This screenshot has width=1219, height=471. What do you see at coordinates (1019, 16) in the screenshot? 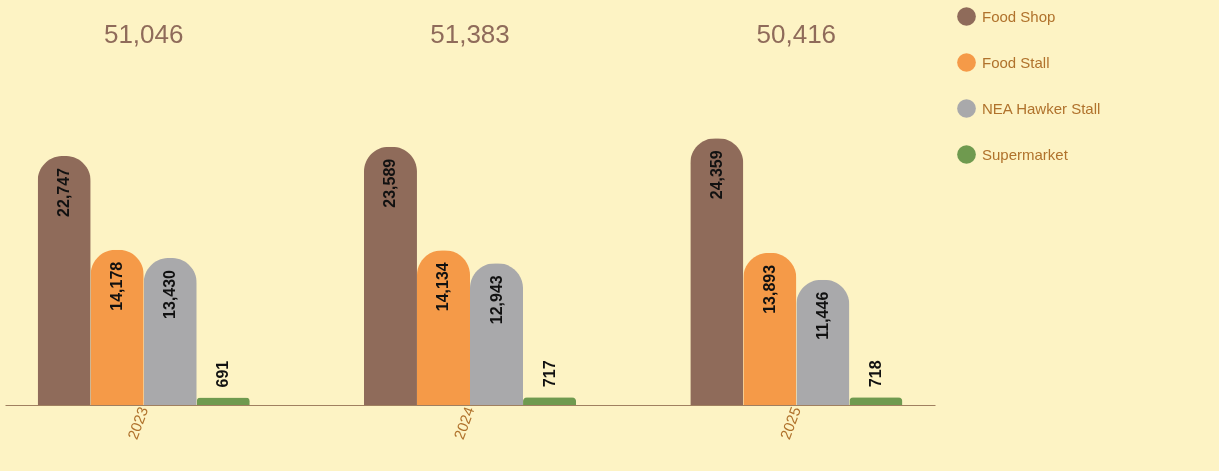
I see `legend-label: Food Shop` at bounding box center [1019, 16].